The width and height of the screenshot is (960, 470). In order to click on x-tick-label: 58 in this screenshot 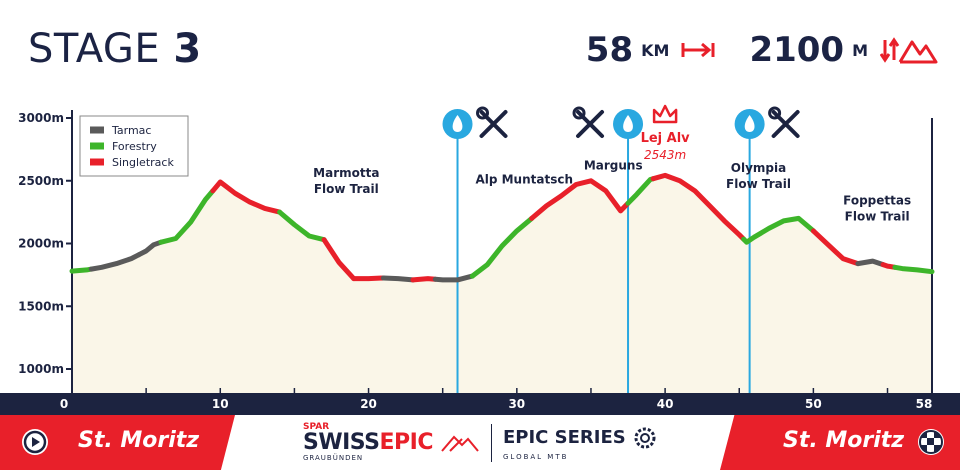, I will do `click(924, 404)`.